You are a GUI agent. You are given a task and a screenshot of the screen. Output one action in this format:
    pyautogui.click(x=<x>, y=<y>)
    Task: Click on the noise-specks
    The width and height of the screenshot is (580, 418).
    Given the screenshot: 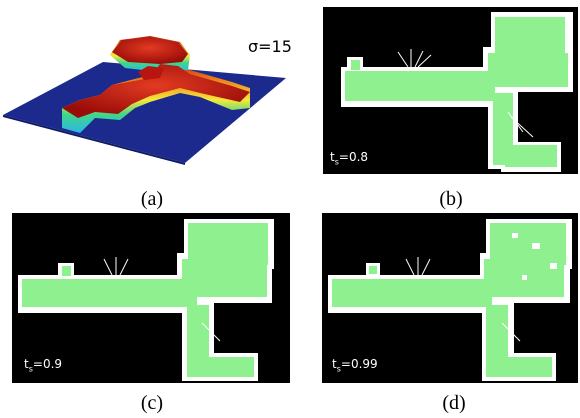 What is the action you would take?
    pyautogui.click(x=534, y=256)
    